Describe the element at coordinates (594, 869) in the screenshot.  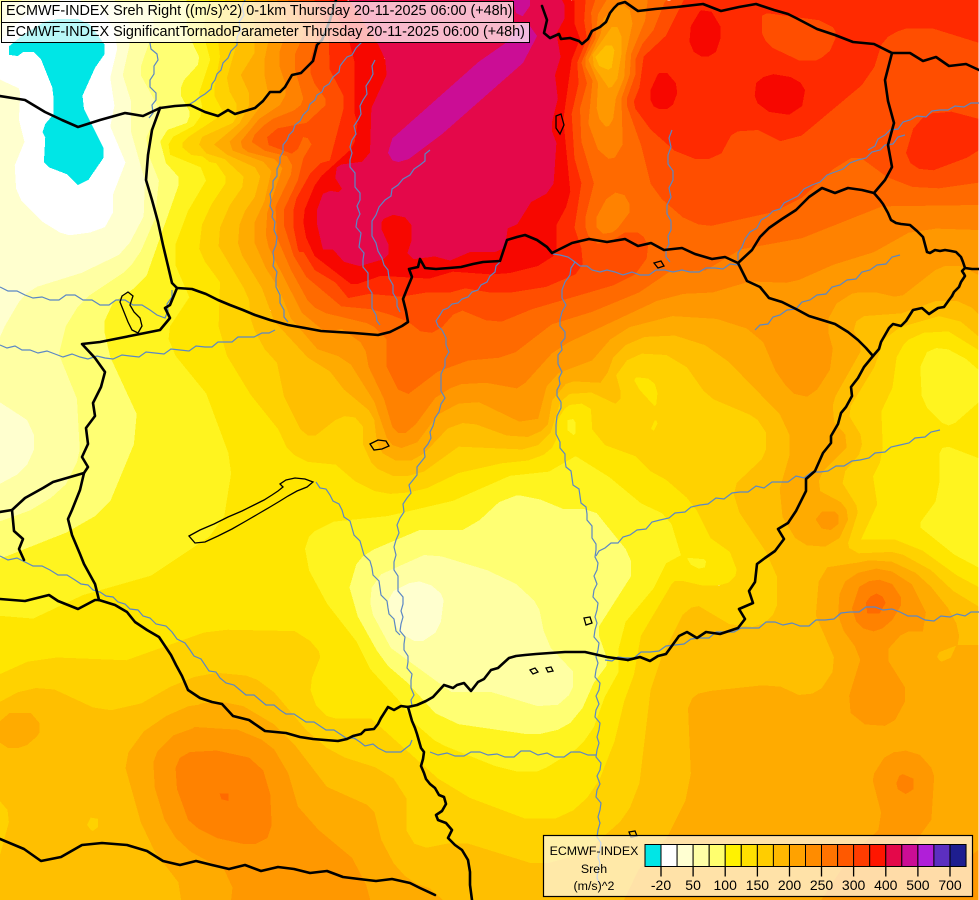
I see `svg-text: Sreh` at that location.